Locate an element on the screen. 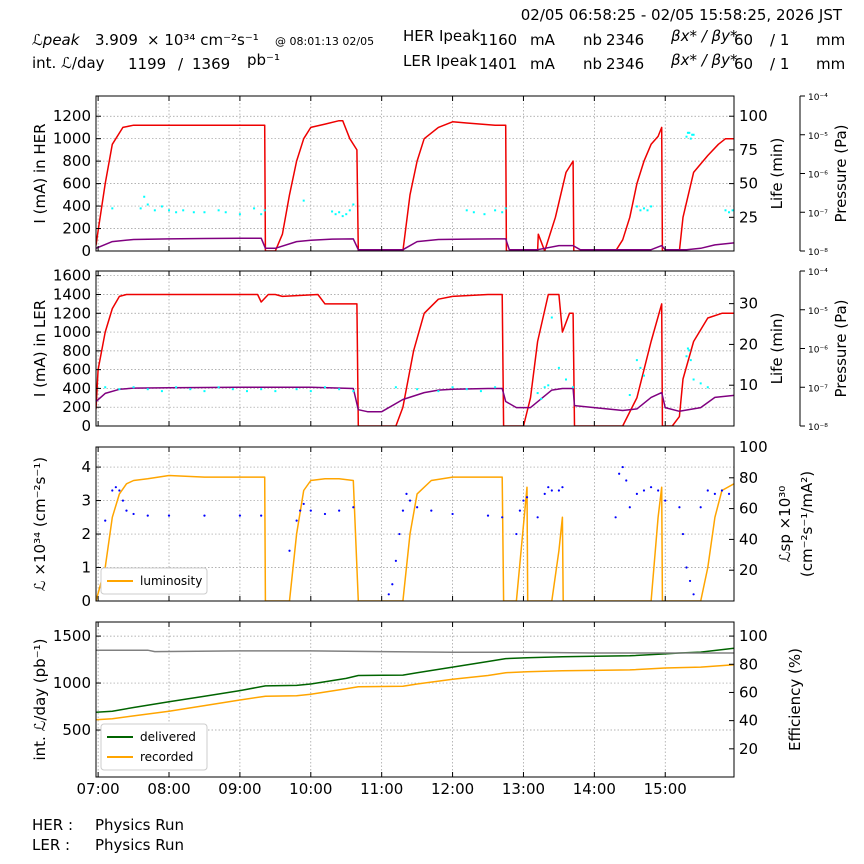 The image size is (864, 864). her-ytick-label: 800 is located at coordinates (76, 161).